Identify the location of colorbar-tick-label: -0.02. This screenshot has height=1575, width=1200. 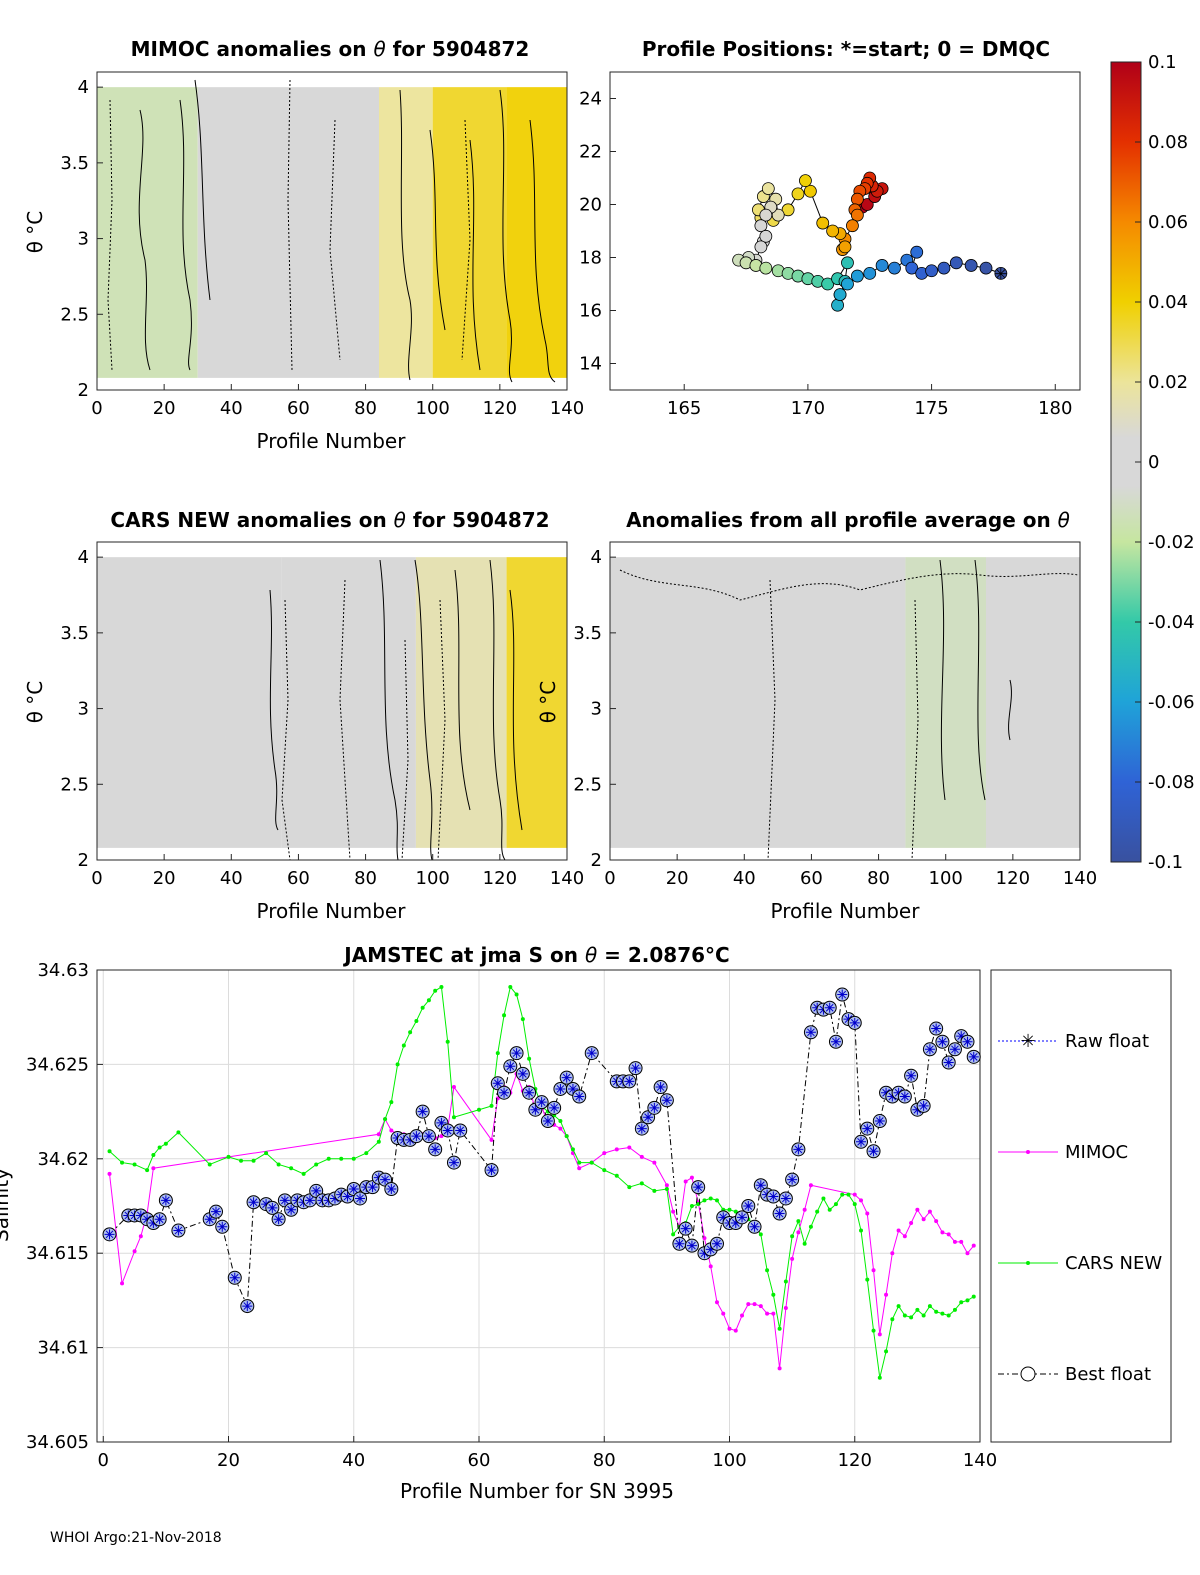
(1171, 542).